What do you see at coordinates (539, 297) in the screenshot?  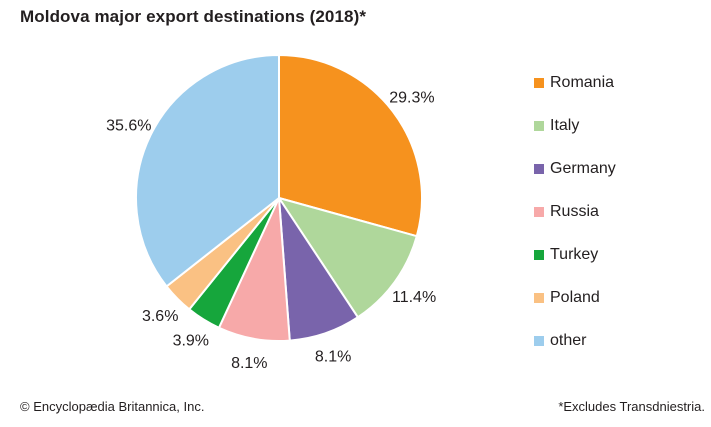 I see `legend-marker-poland` at bounding box center [539, 297].